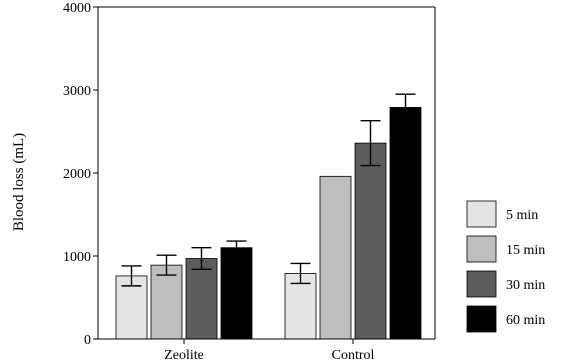 The width and height of the screenshot is (561, 364). I want to click on legend-swatch-30min, so click(481, 284).